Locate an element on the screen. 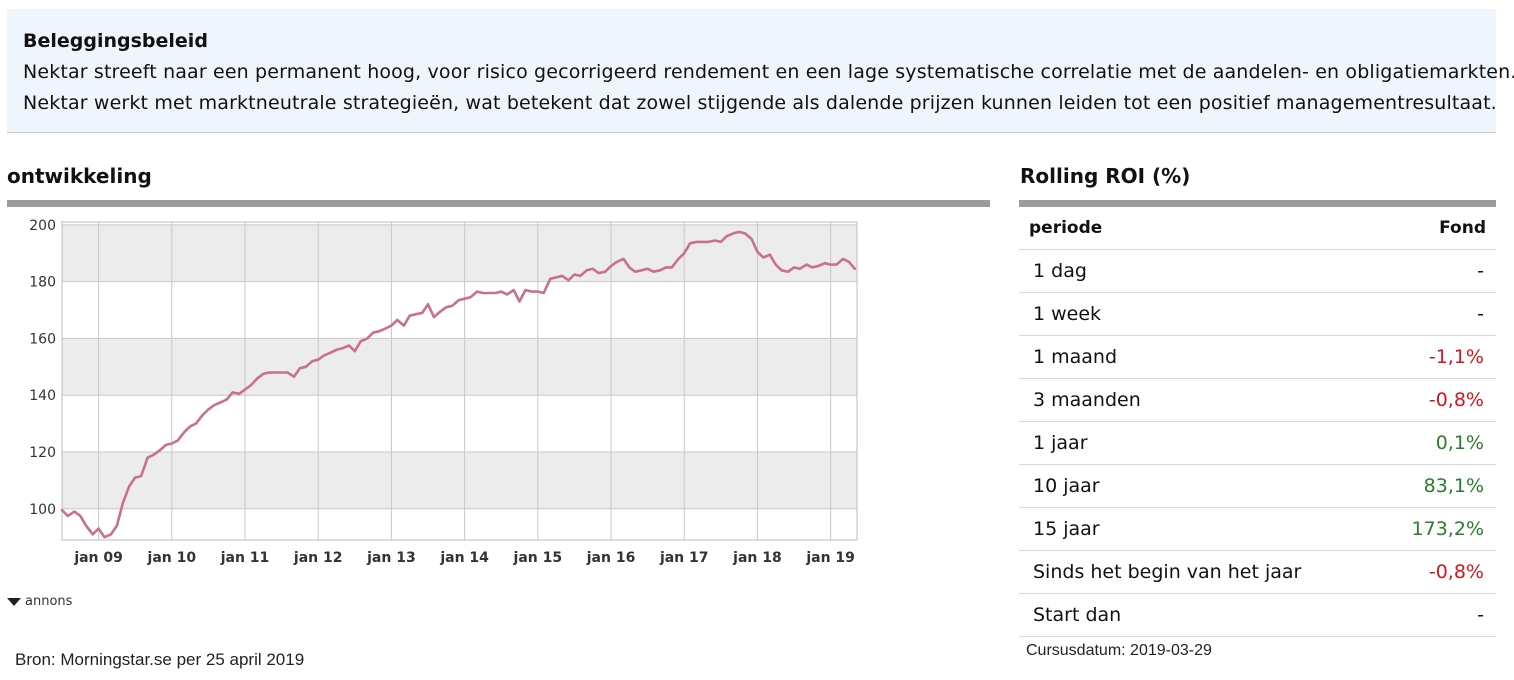  y-tick-label: 160 is located at coordinates (42, 339).